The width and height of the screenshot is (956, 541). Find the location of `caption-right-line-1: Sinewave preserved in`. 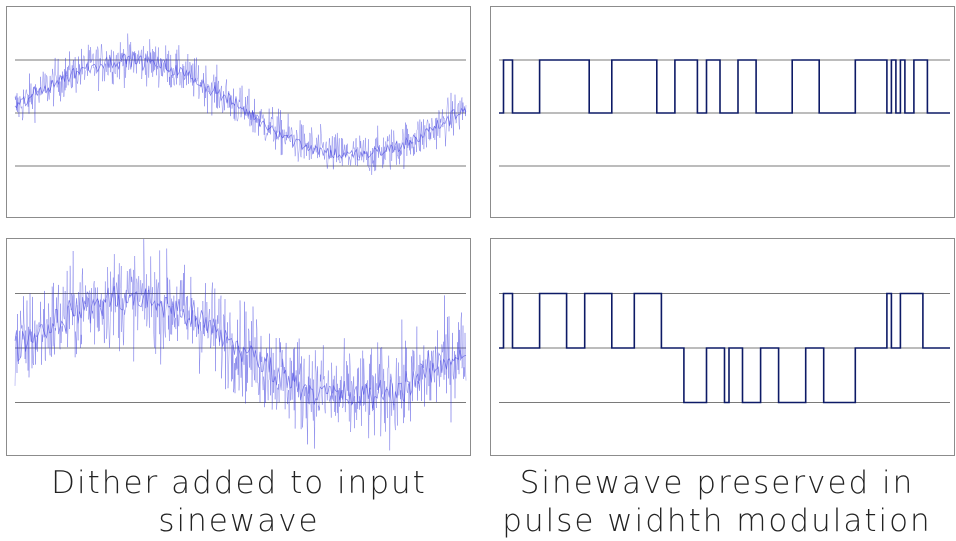

caption-right-line-1: Sinewave preserved in is located at coordinates (717, 483).